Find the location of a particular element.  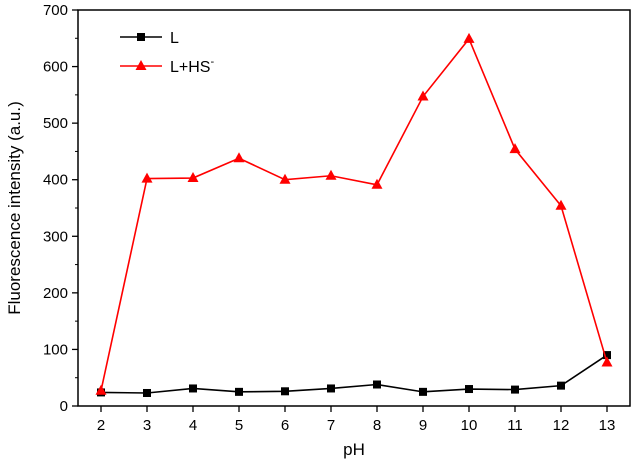

x-tick-label: 3 is located at coordinates (147, 425).